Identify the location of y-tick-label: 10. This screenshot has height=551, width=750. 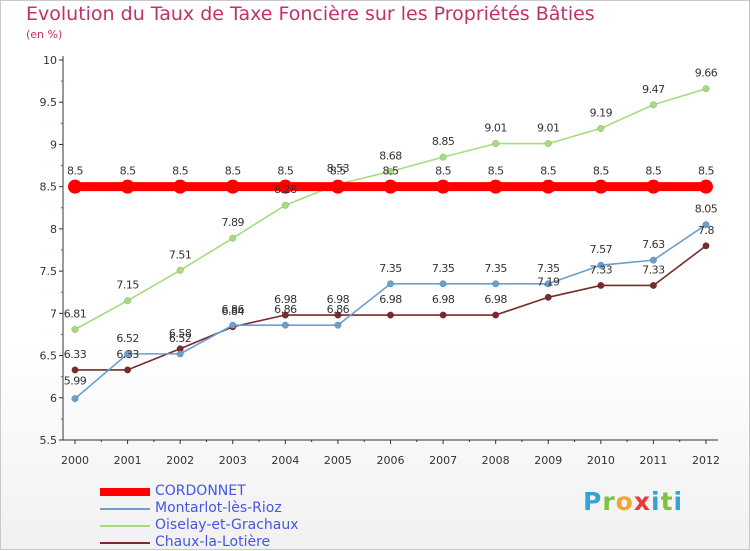
(50, 60).